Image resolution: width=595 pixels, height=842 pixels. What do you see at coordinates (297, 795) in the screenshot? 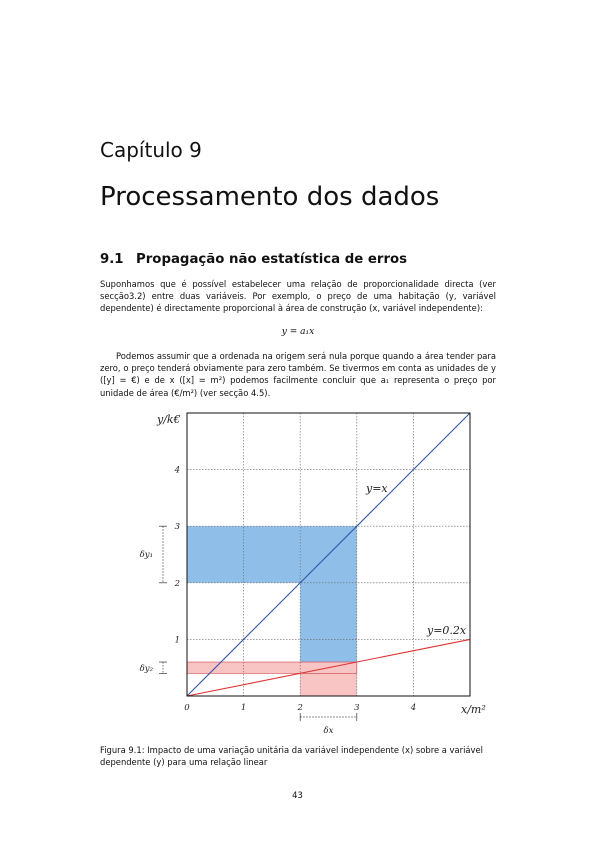
I see `page-number: 43` at bounding box center [297, 795].